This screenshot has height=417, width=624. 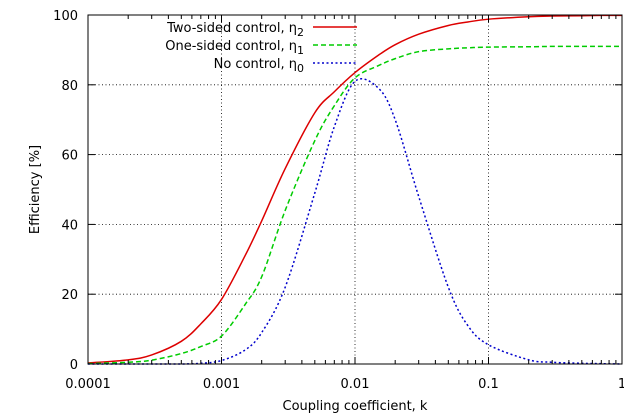 I want to click on legend-label-eta2: Two-sided control, η2, so click(x=235, y=30).